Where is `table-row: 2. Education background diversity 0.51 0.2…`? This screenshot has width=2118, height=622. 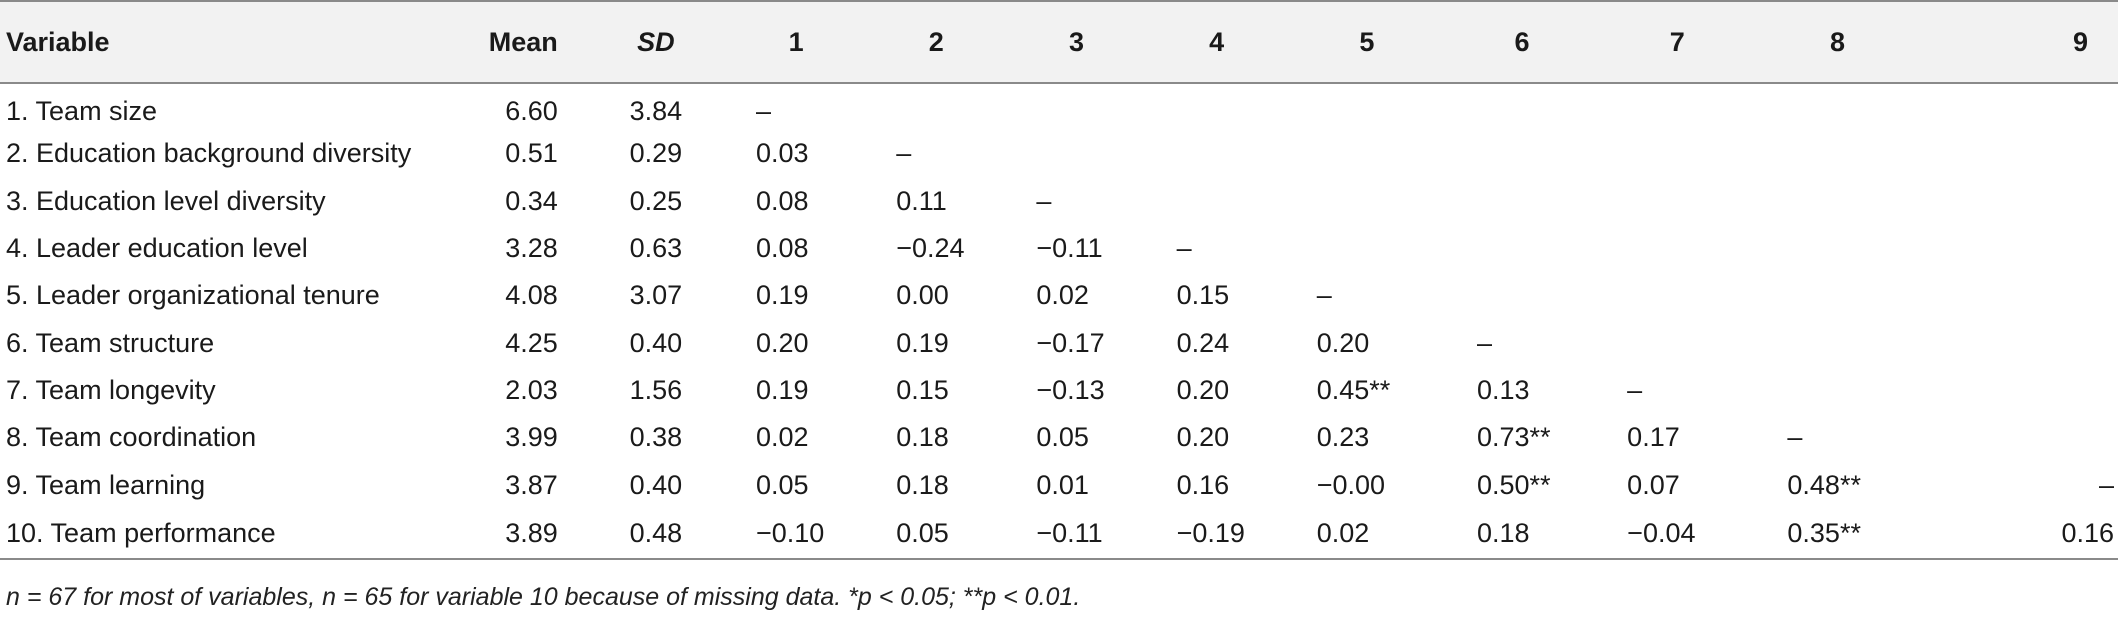 table-row: 2. Education background diversity 0.51 0.2… is located at coordinates (1059, 153).